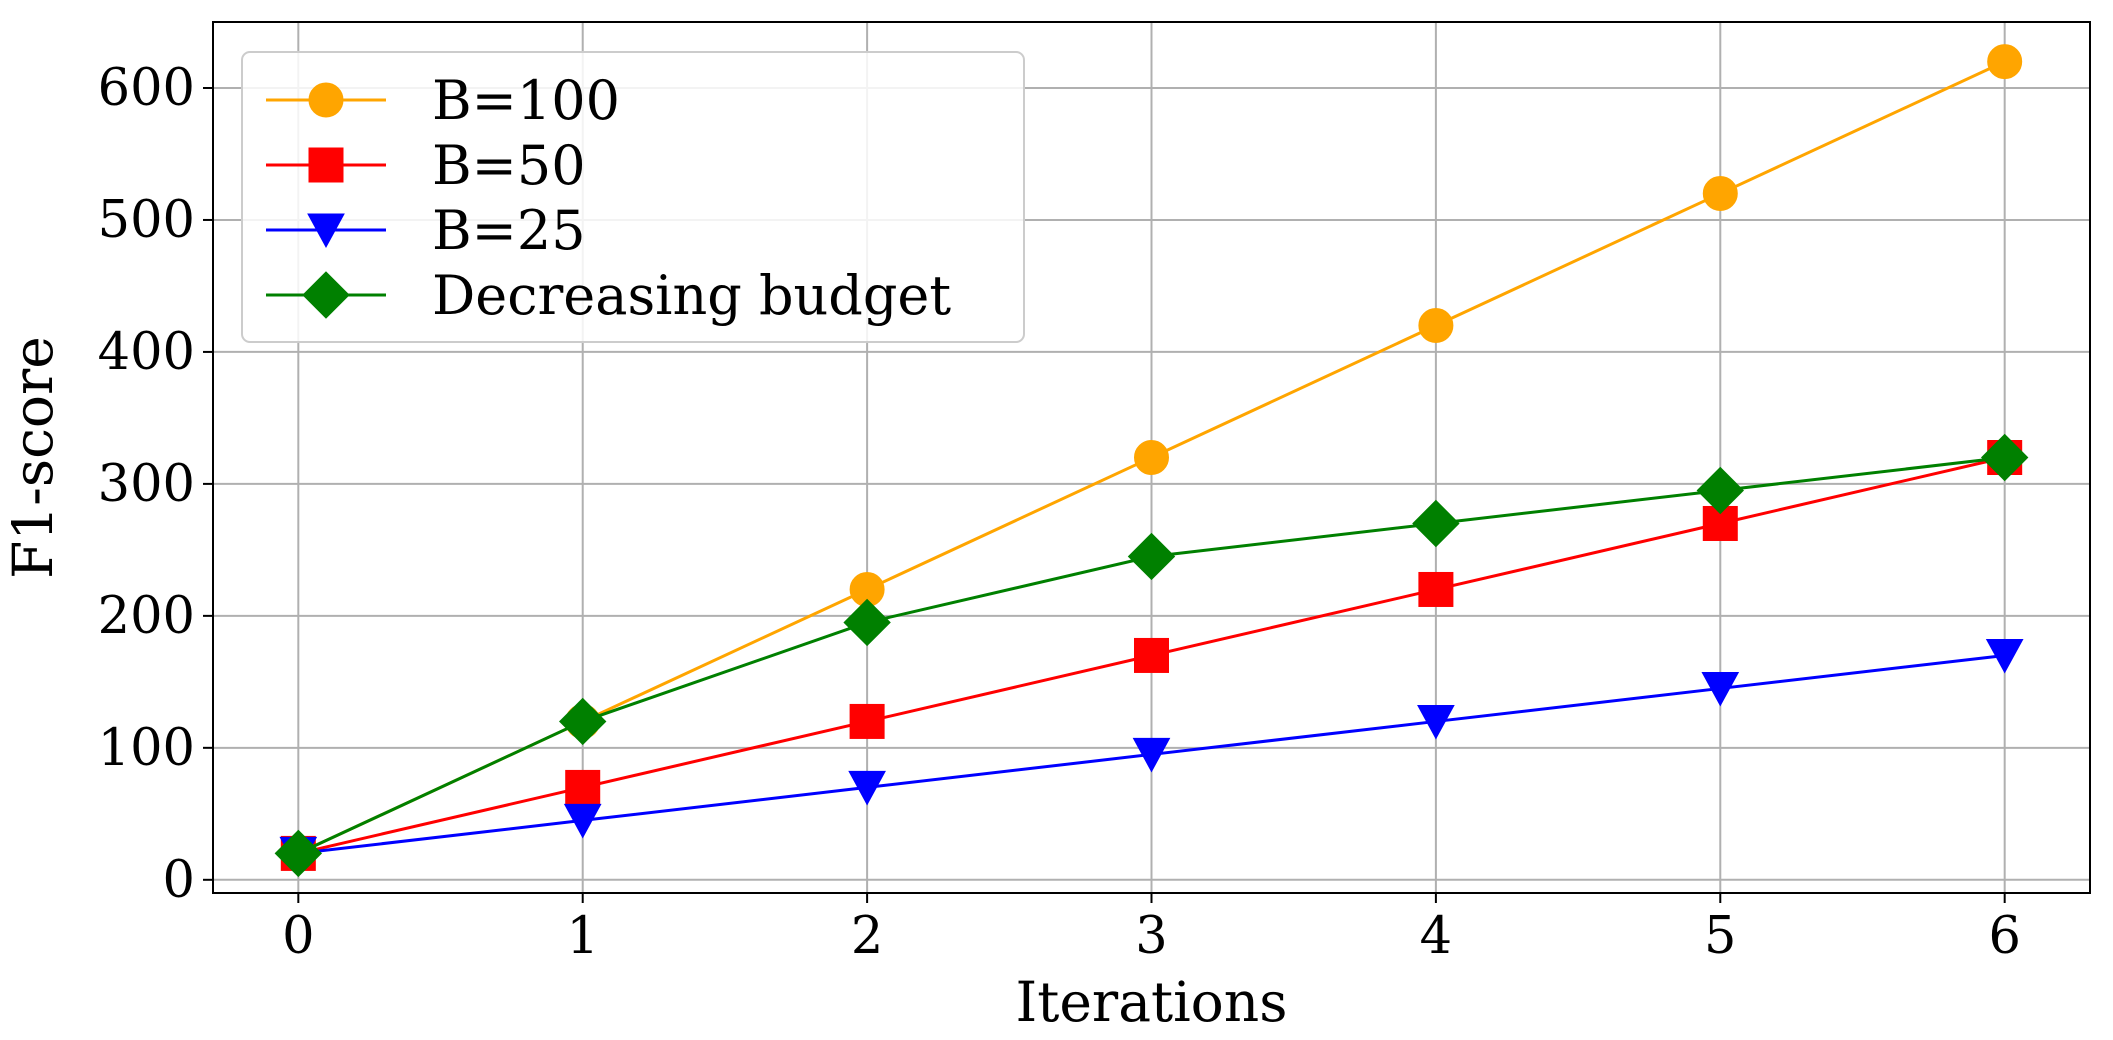  I want to click on y-tick-label: 100, so click(146, 748).